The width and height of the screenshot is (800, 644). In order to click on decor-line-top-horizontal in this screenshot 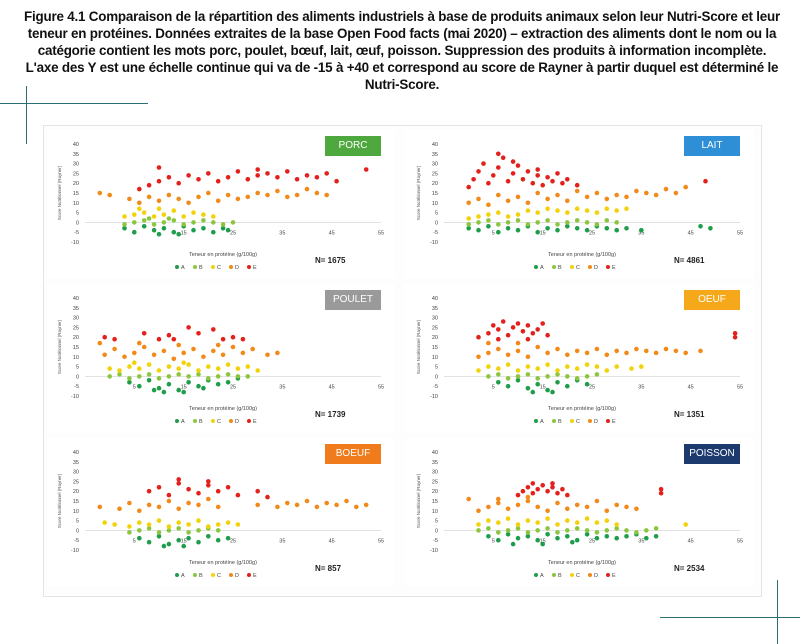, I will do `click(74, 103)`.